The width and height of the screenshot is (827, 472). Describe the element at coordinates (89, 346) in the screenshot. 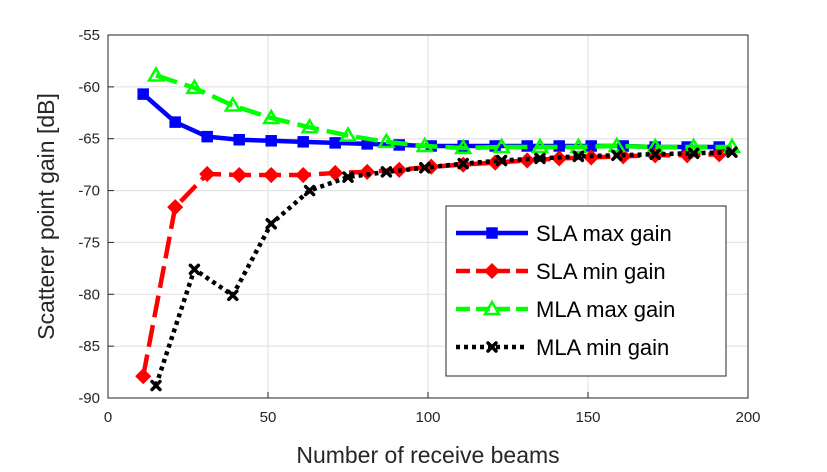

I see `y-tick-label: -85` at that location.